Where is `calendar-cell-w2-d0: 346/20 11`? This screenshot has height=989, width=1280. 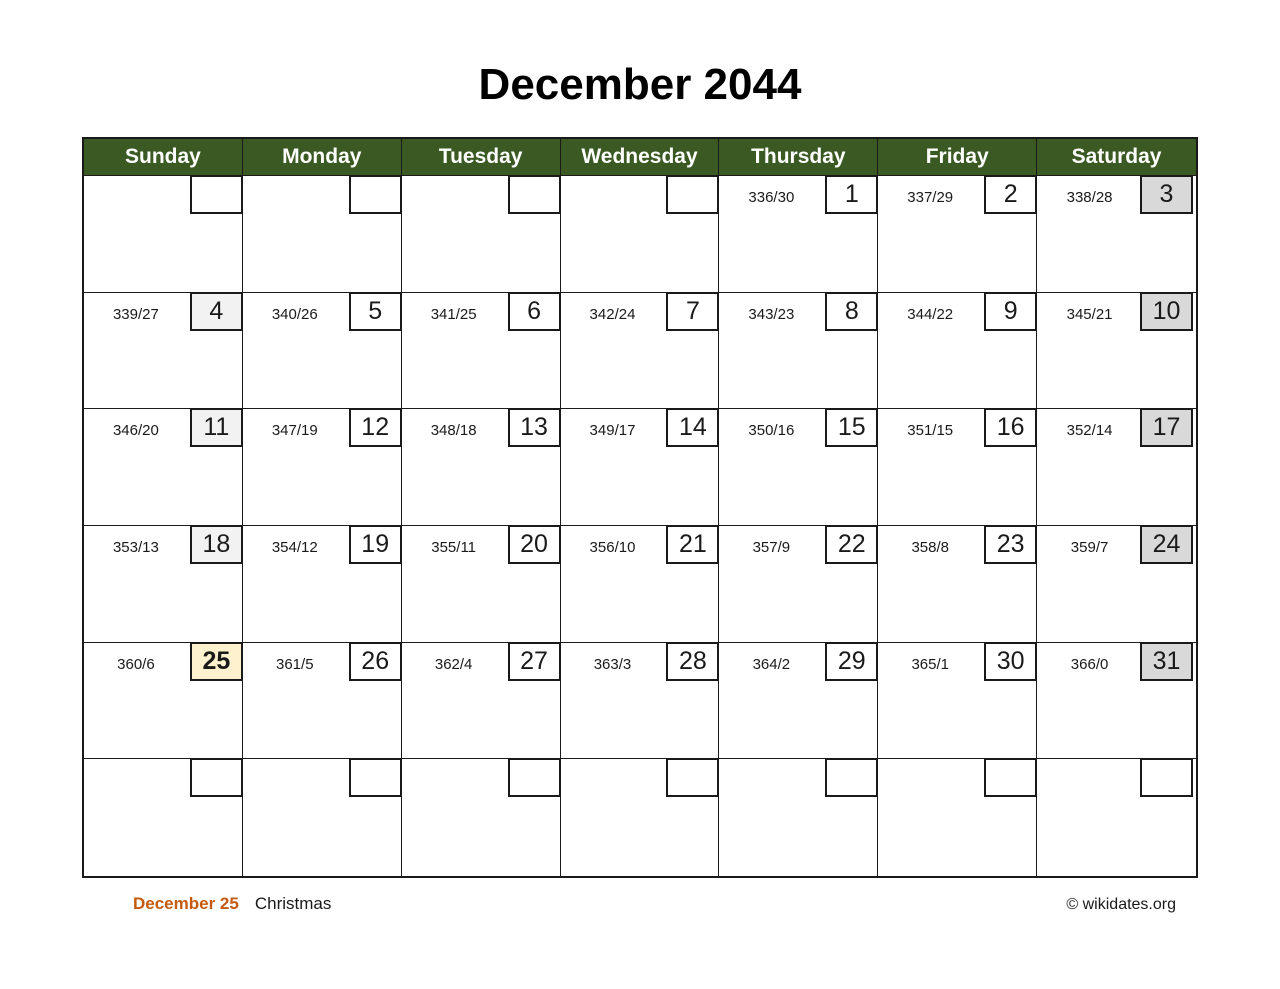
calendar-cell-w2-d0: 346/20 11 is located at coordinates (163, 467).